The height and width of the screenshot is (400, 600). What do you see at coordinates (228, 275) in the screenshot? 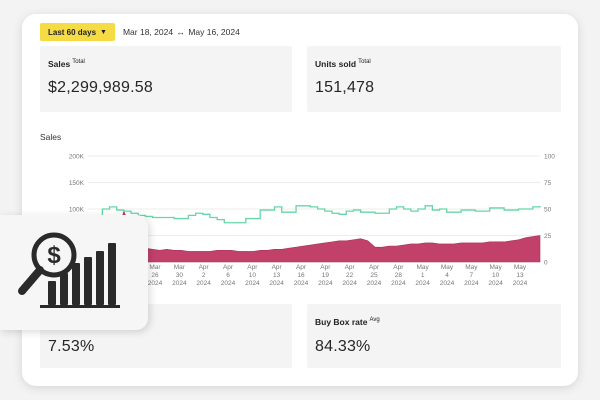
I see `x-axis-tick: 6` at bounding box center [228, 275].